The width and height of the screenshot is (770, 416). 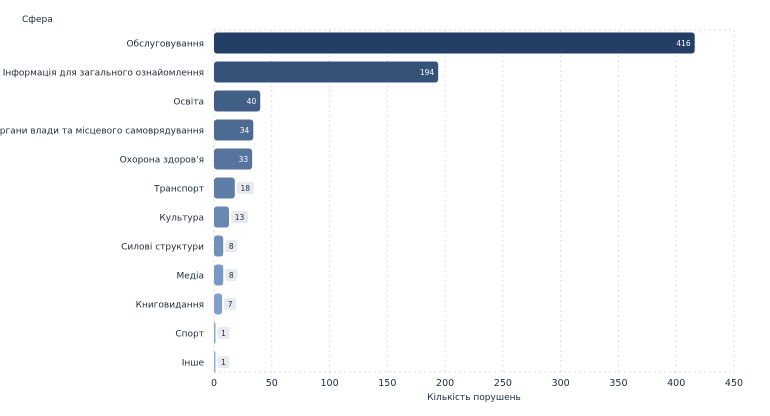 I want to click on x-tick-label: 50, so click(x=272, y=383).